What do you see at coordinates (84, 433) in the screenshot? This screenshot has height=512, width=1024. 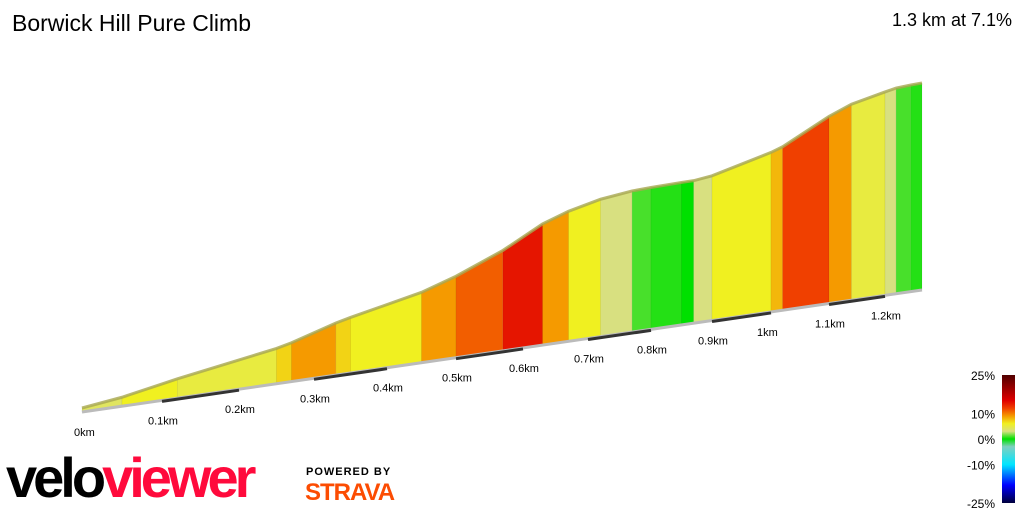 I see `x-tick-label: 0km` at bounding box center [84, 433].